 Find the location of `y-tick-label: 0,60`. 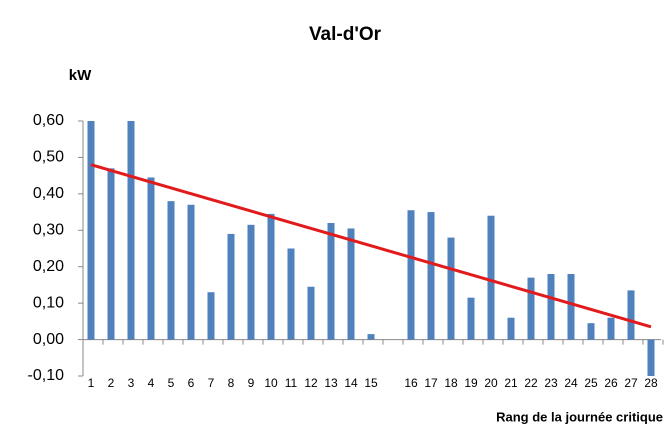

y-tick-label: 0,60 is located at coordinates (48, 120).